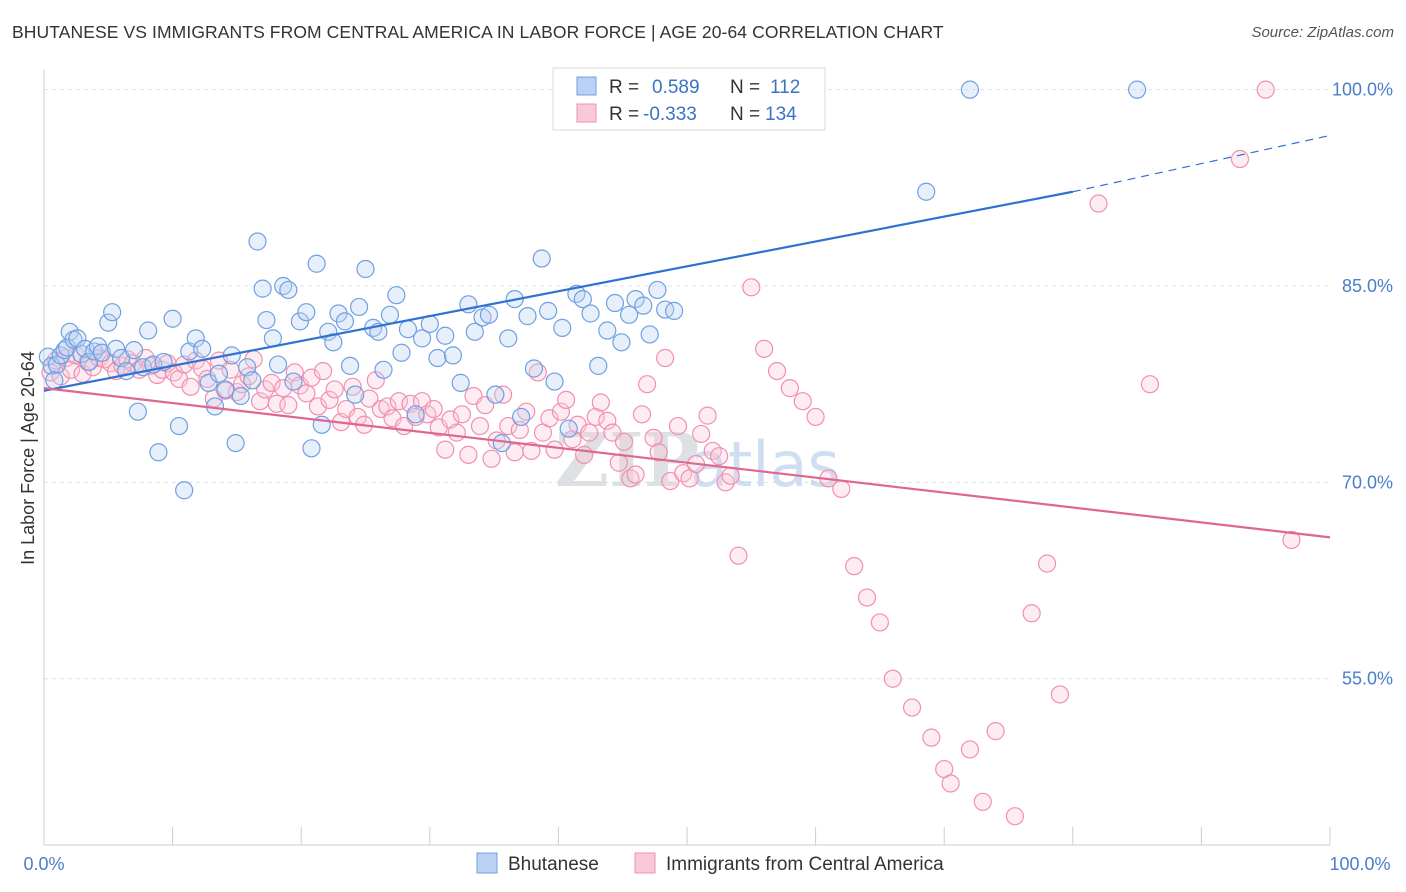 The width and height of the screenshot is (1406, 892). What do you see at coordinates (1362, 90) in the screenshot?
I see `y-tick-label-100: 100.0%` at bounding box center [1362, 90].